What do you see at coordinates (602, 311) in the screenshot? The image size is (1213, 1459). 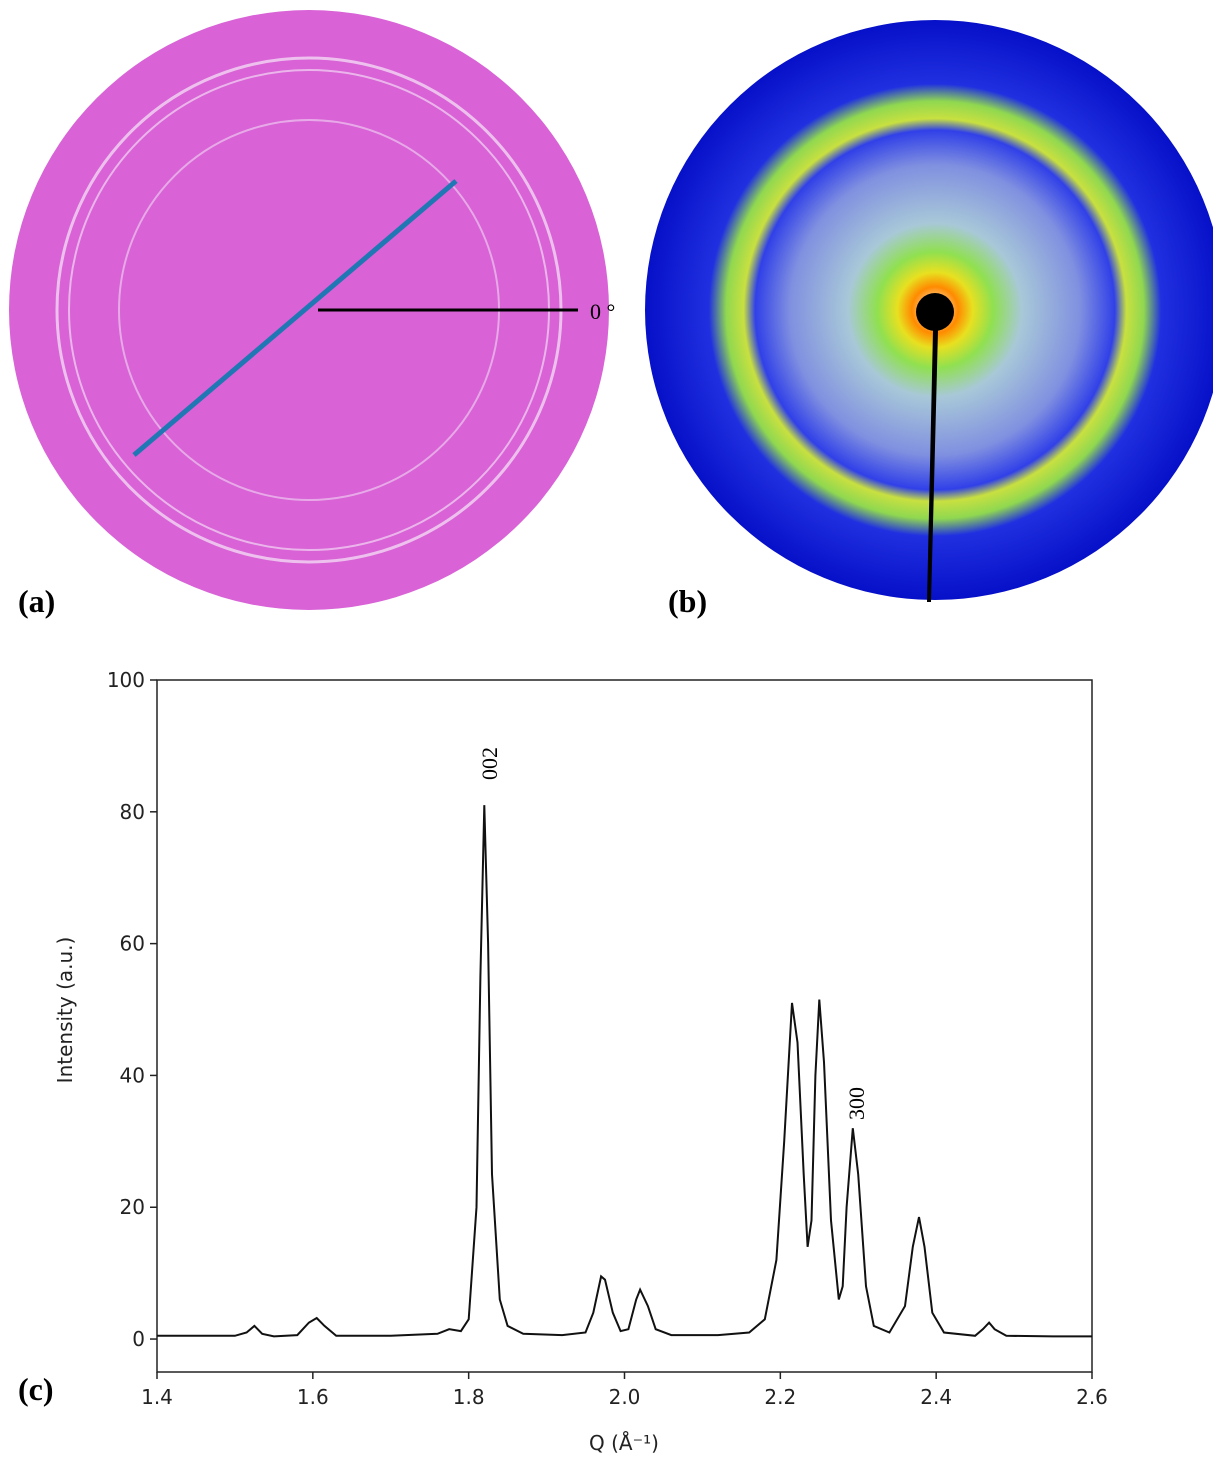 I see `angle-label: 0 °` at bounding box center [602, 311].